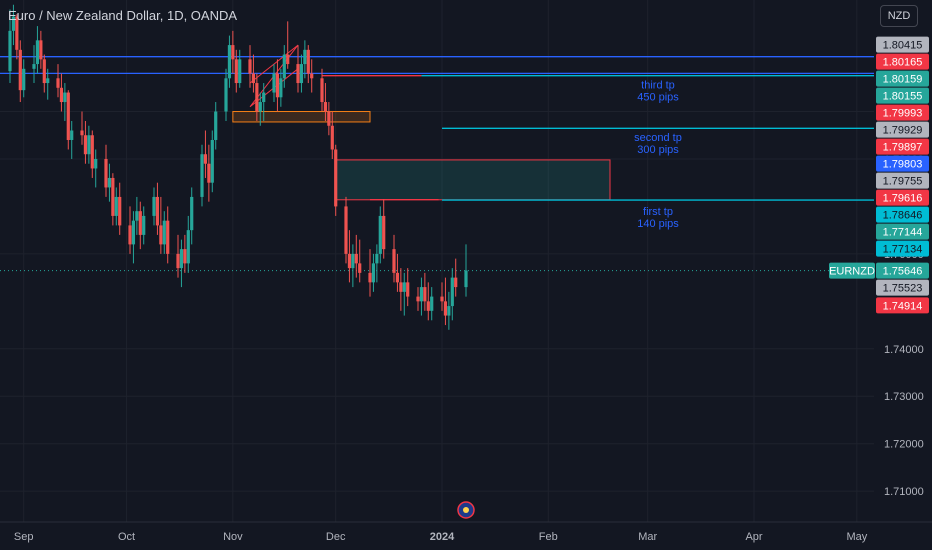 This screenshot has width=932, height=550. I want to click on tp-annotation: 450 pips, so click(658, 98).